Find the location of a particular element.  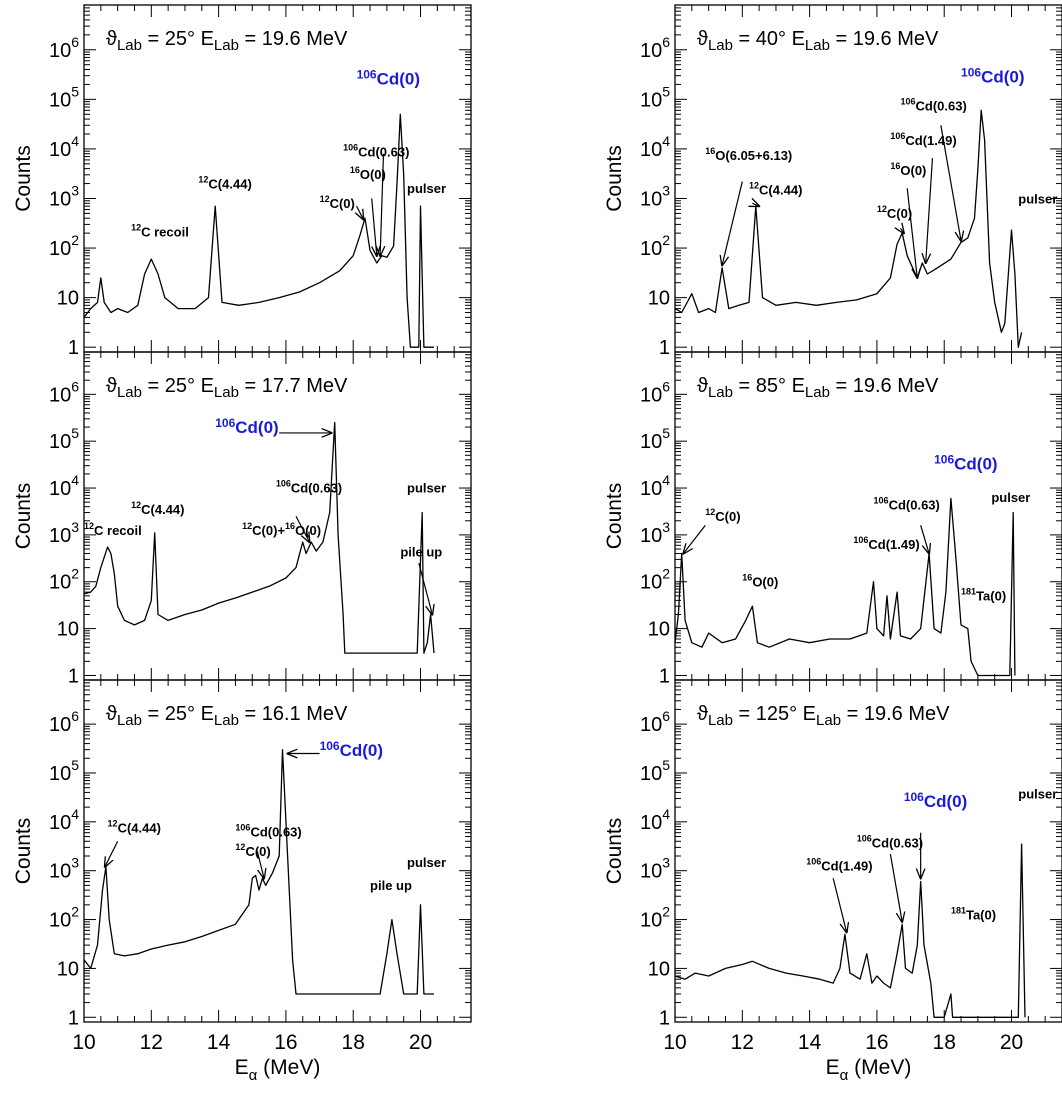

x-tick-label: 16 is located at coordinates (285, 1042).